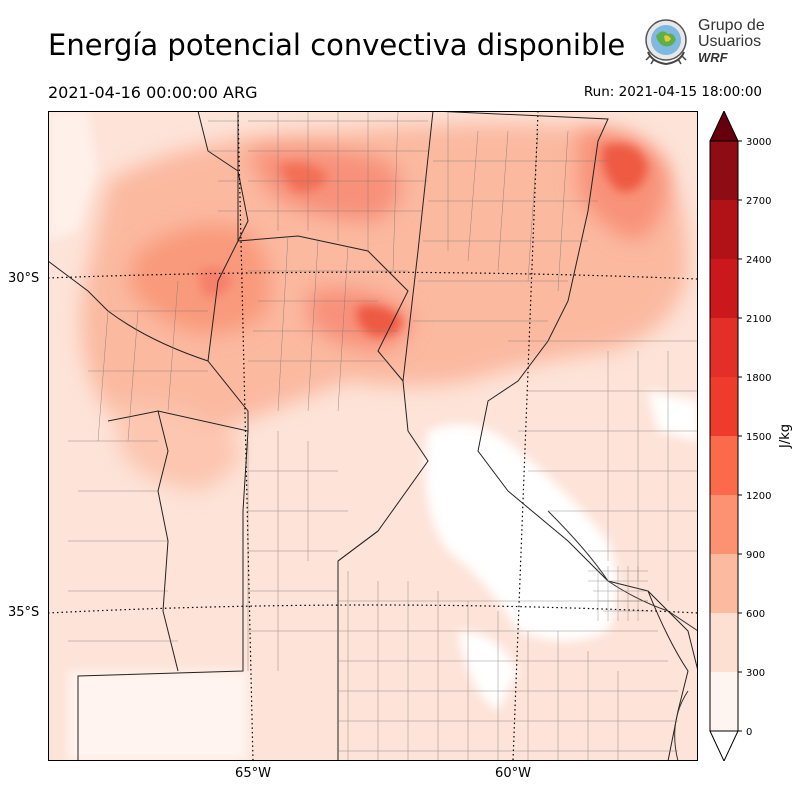 The image size is (800, 800). I want to click on dense-districts, so click(618, 593).